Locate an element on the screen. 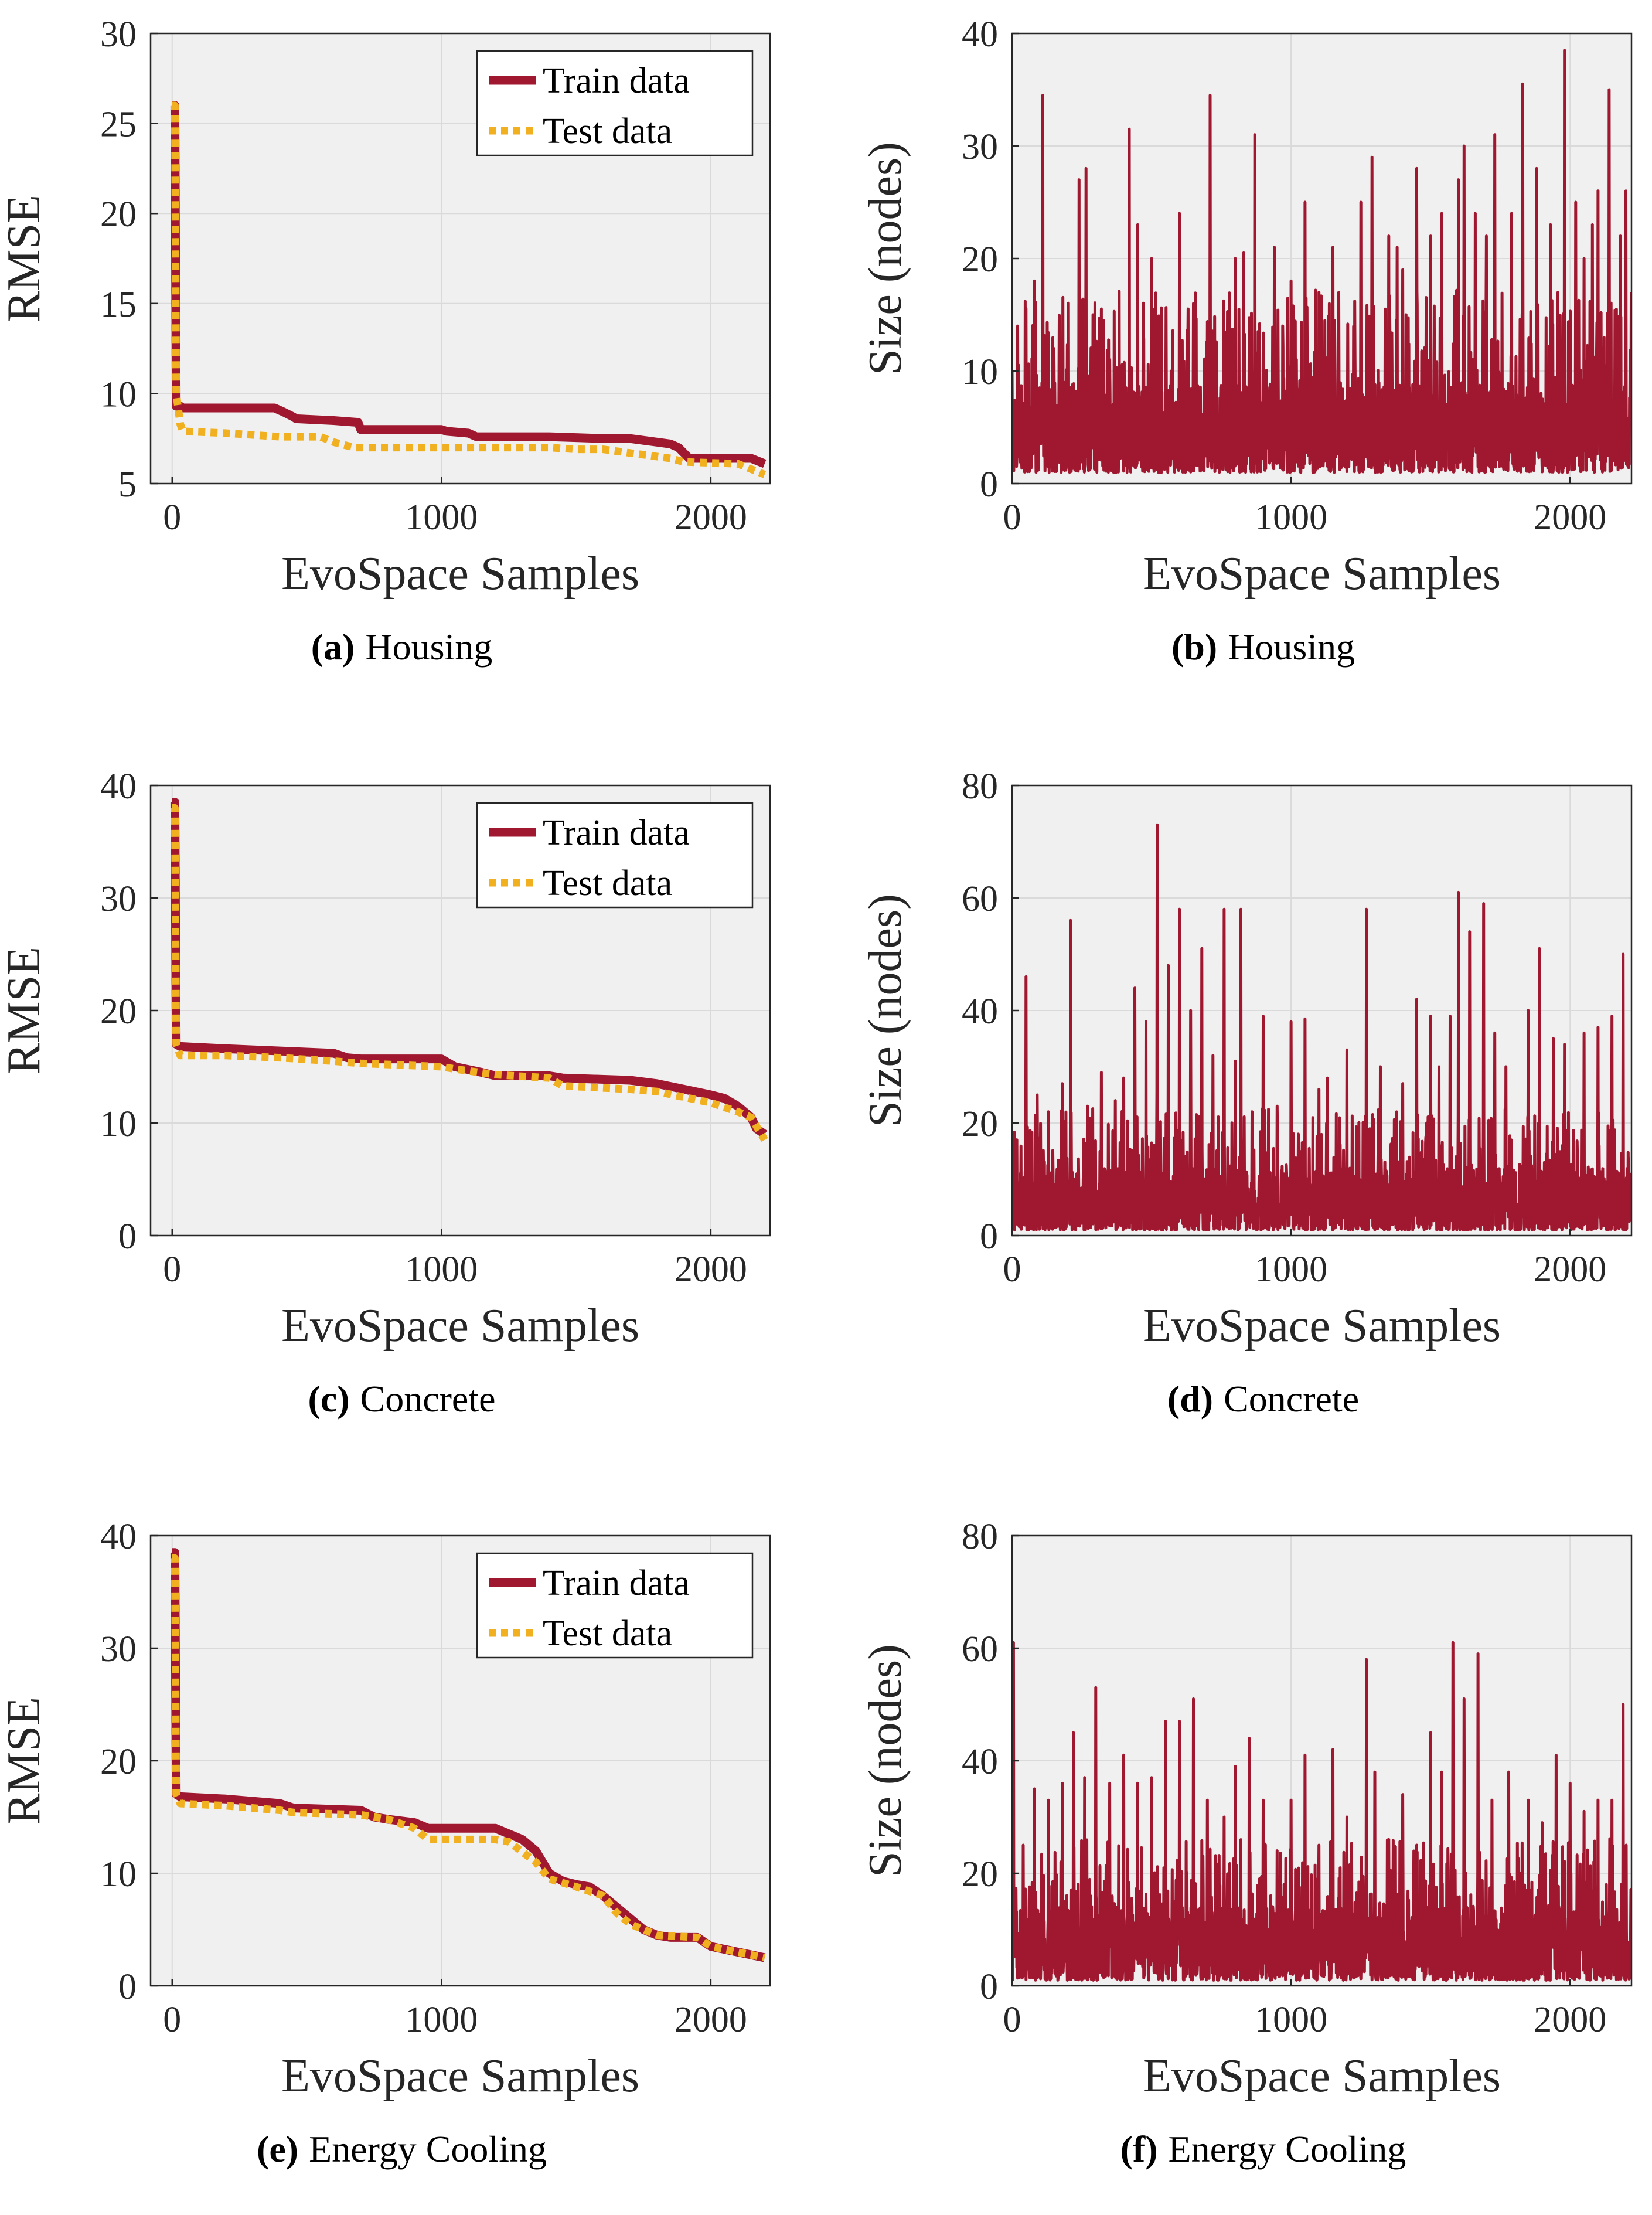 This screenshot has width=1652, height=2215. caption-letter: (e) is located at coordinates (277, 2149).